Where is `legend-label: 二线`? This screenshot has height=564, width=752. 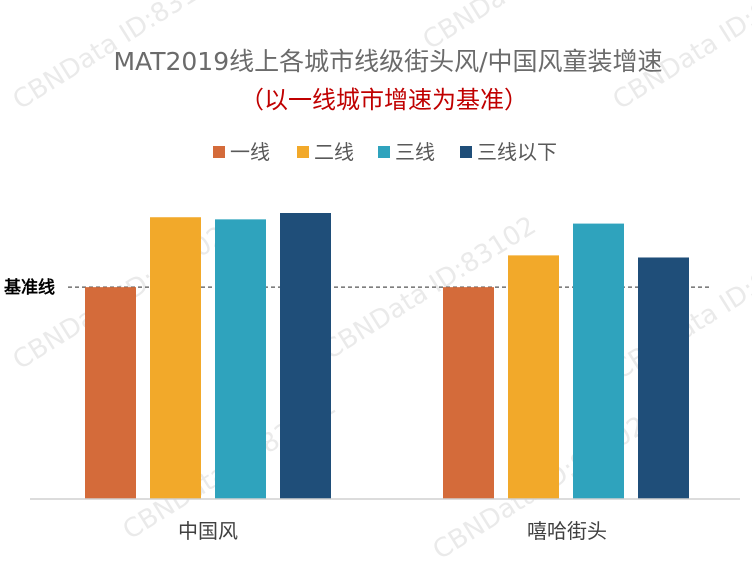 legend-label: 二线 is located at coordinates (334, 152).